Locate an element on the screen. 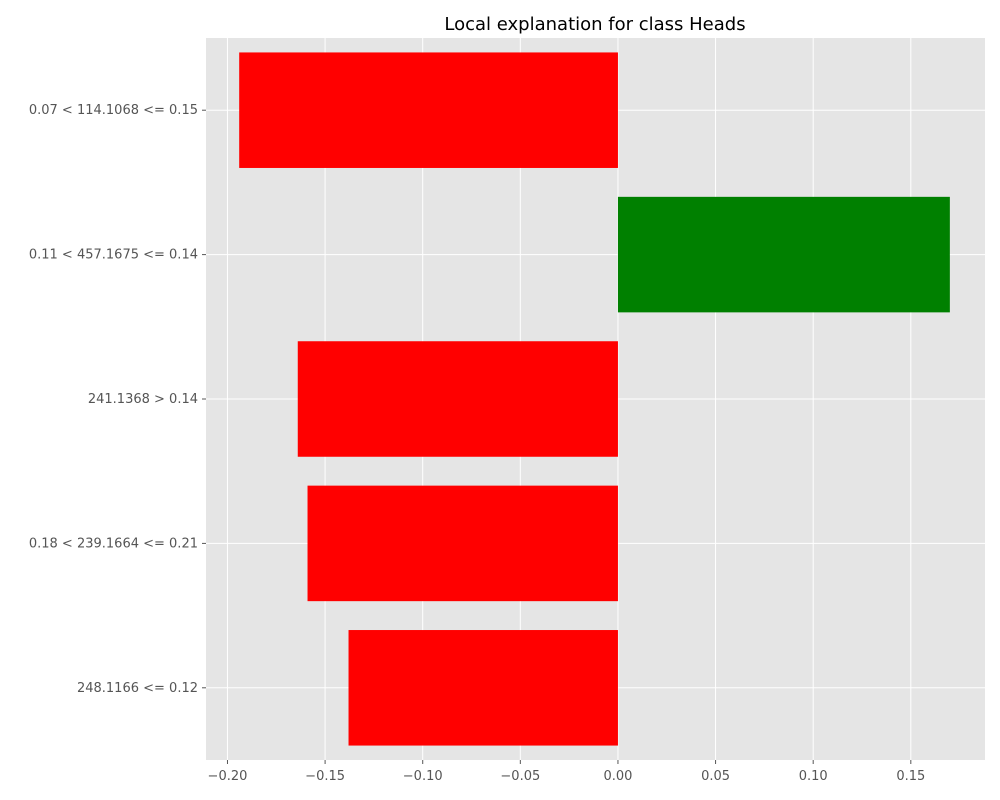  x-tick-label: 0.00 is located at coordinates (617, 776).